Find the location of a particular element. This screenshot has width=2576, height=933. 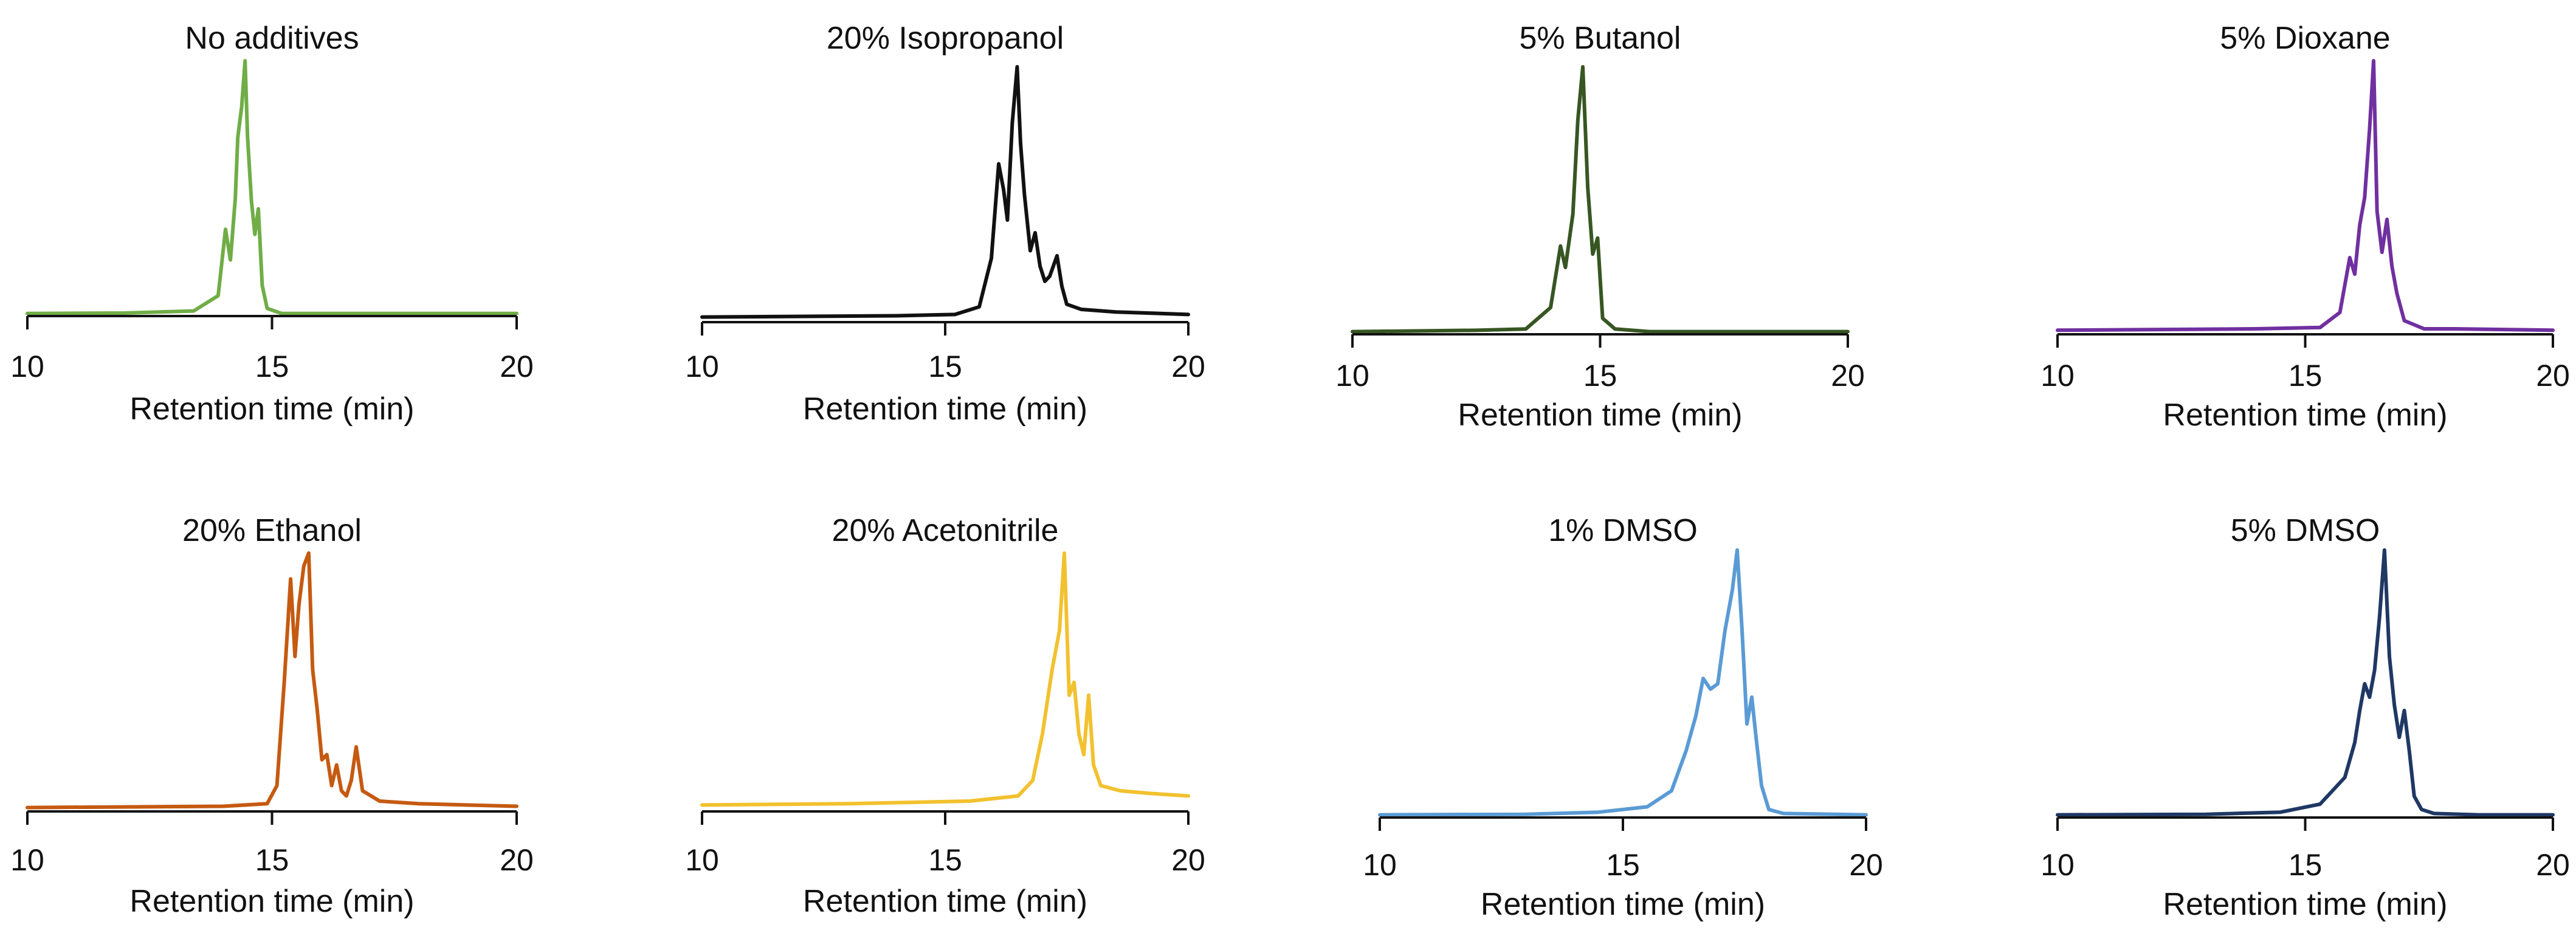

chart-title: 5% DMSO is located at coordinates (2305, 530).